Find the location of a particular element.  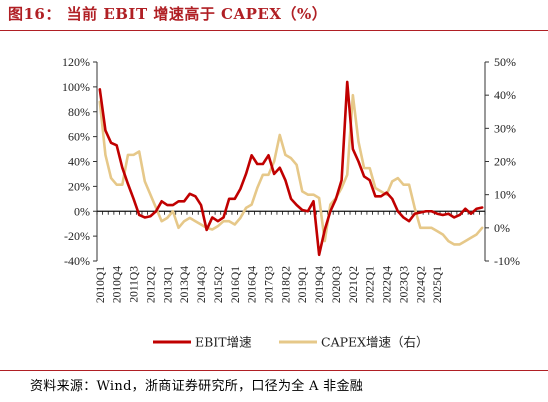

left-axis-tick-label: 40% is located at coordinates (79, 162).